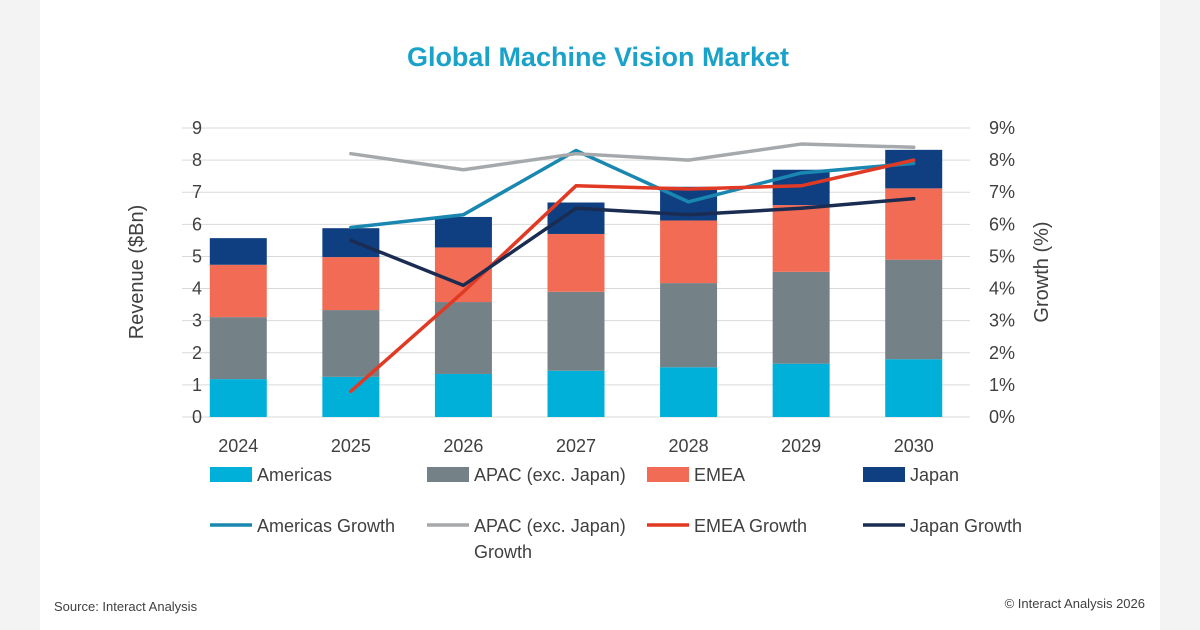  I want to click on y-tick-label: 0, so click(197, 417).